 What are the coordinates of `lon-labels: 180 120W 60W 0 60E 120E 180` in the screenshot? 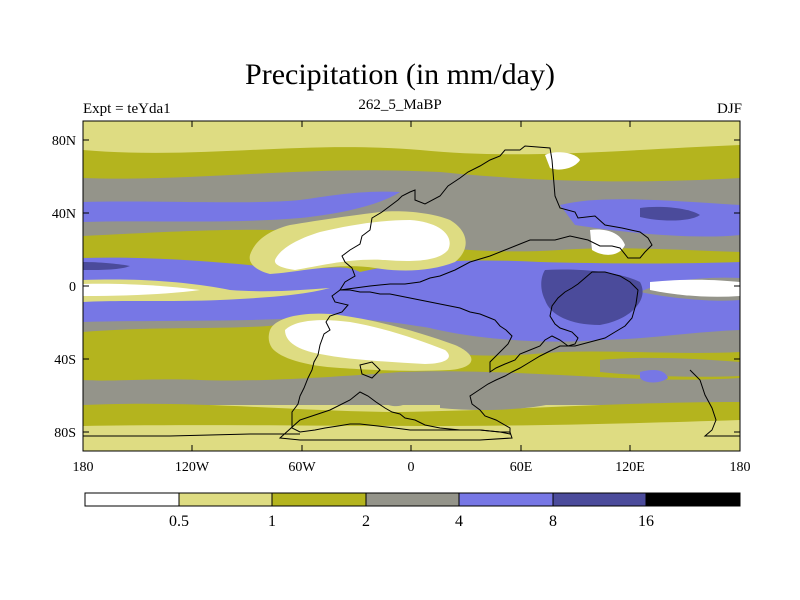 It's located at (412, 467).